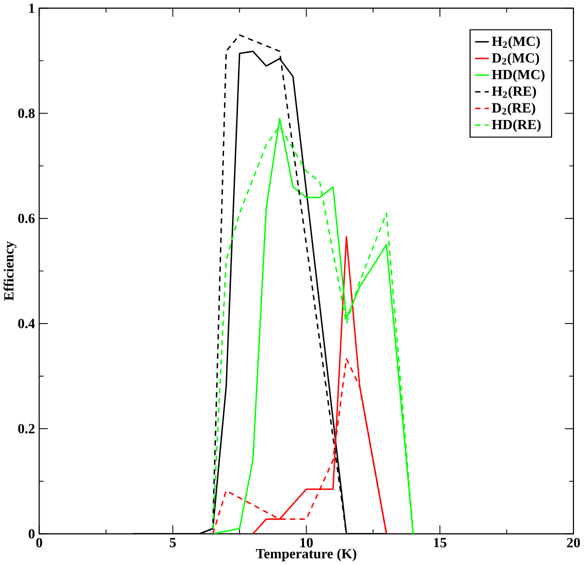  I want to click on y-tick-label: 0.4, so click(26, 323).